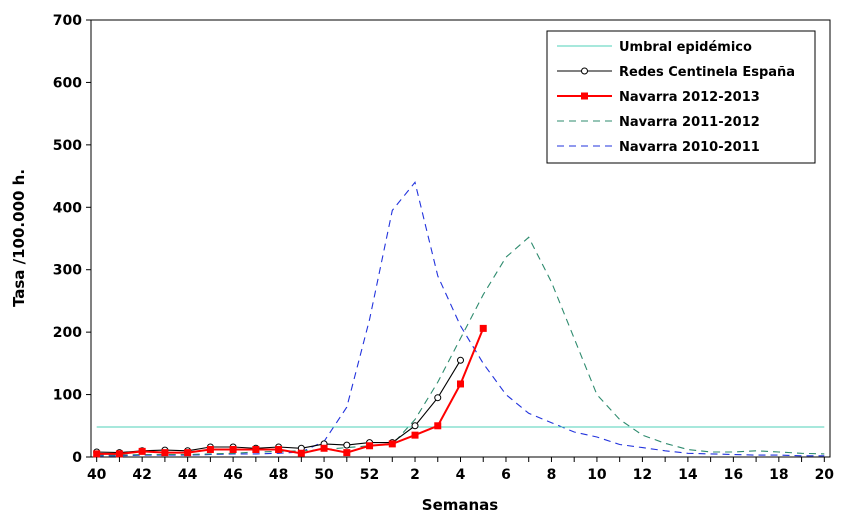  I want to click on legend-label: Navarra 2010-2011, so click(689, 147).